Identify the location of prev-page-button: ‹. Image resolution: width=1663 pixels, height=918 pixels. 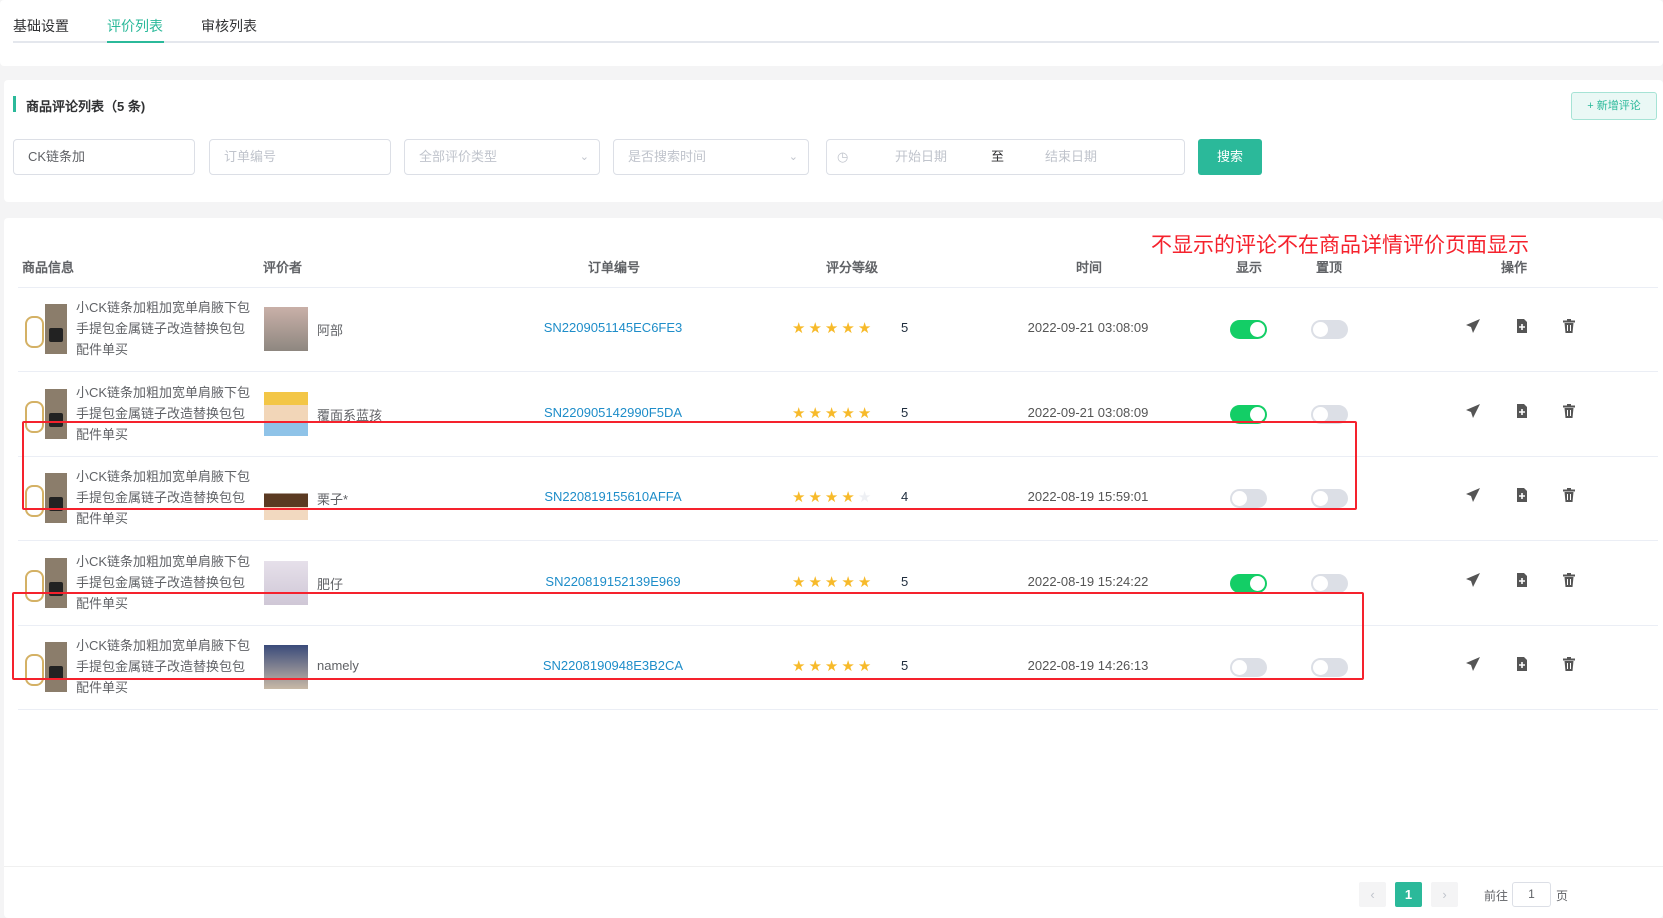
(1372, 894).